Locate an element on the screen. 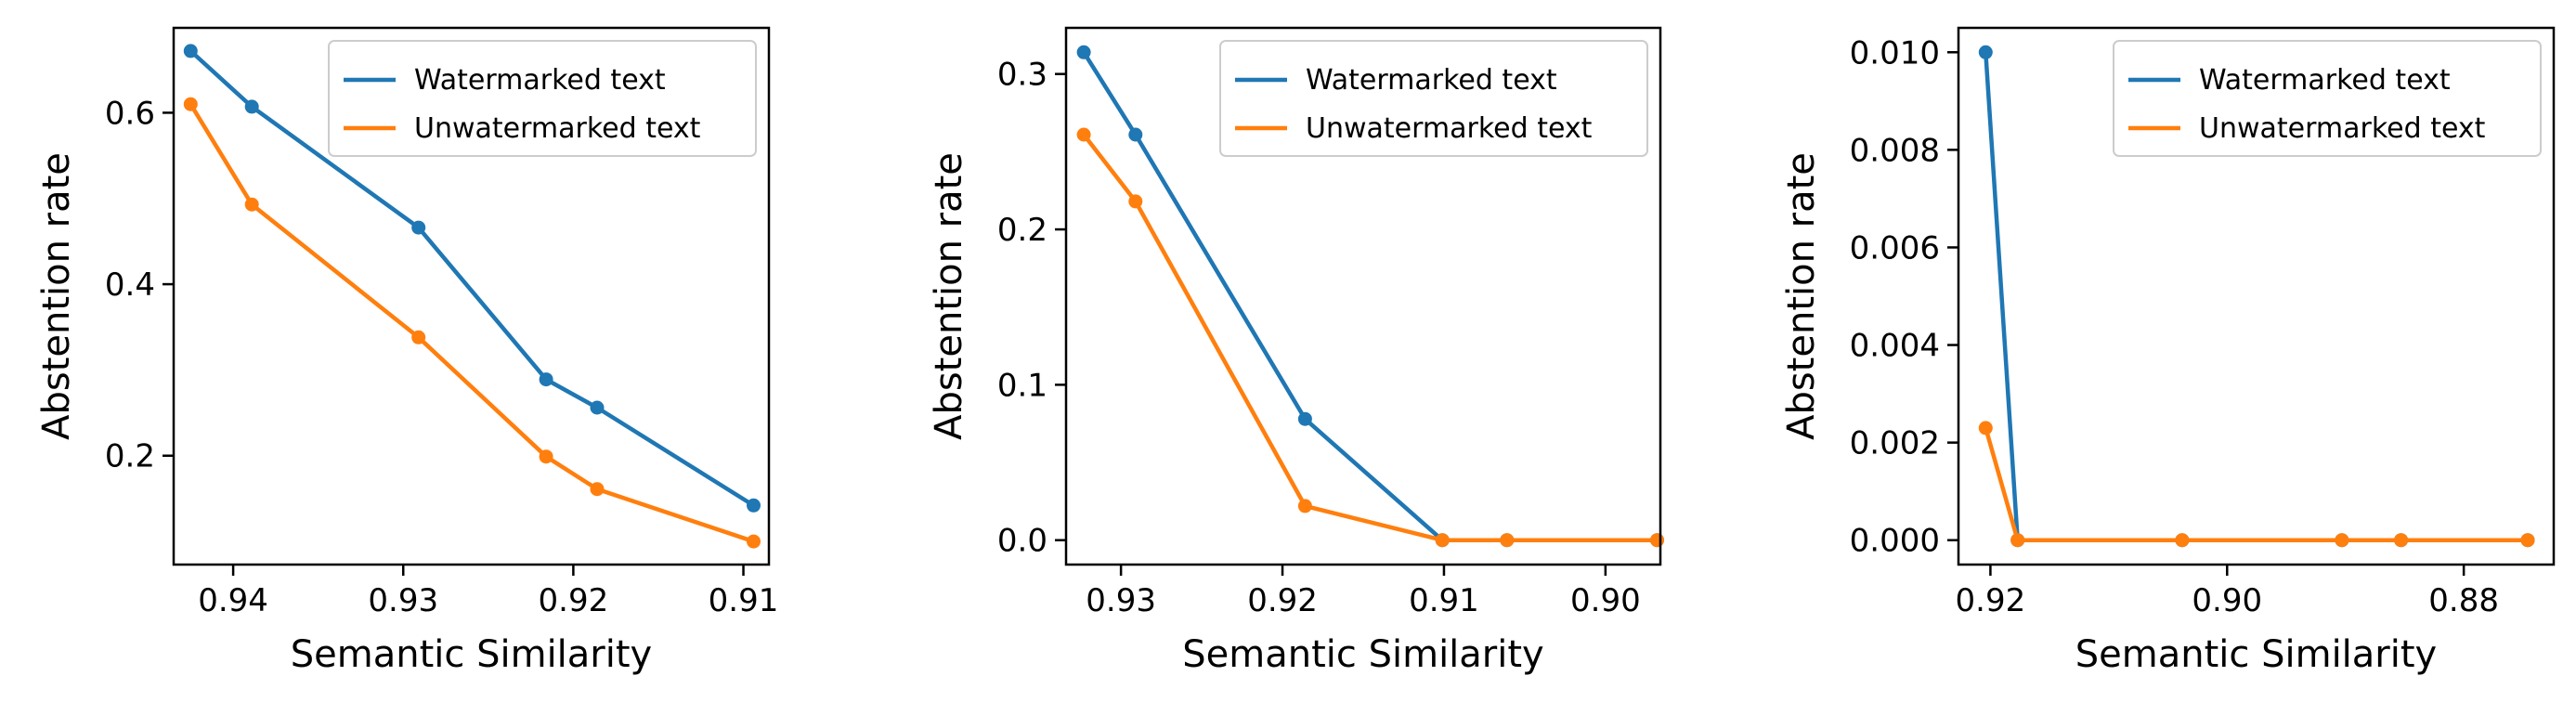  y-tick-label: 0.006 is located at coordinates (1895, 248).